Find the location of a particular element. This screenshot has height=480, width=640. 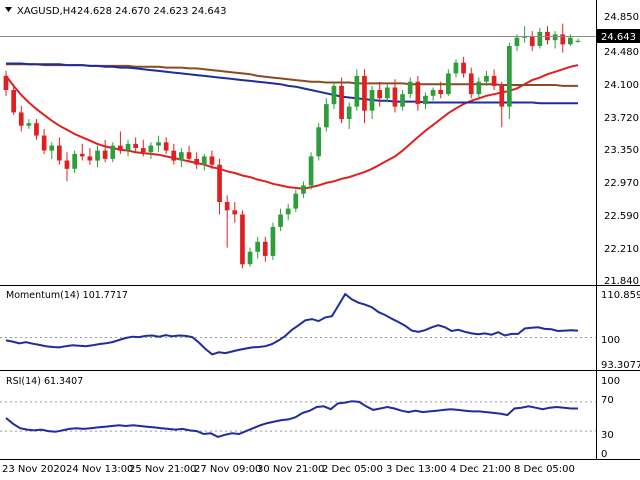

chart-menu-icon is located at coordinates (8, 9).